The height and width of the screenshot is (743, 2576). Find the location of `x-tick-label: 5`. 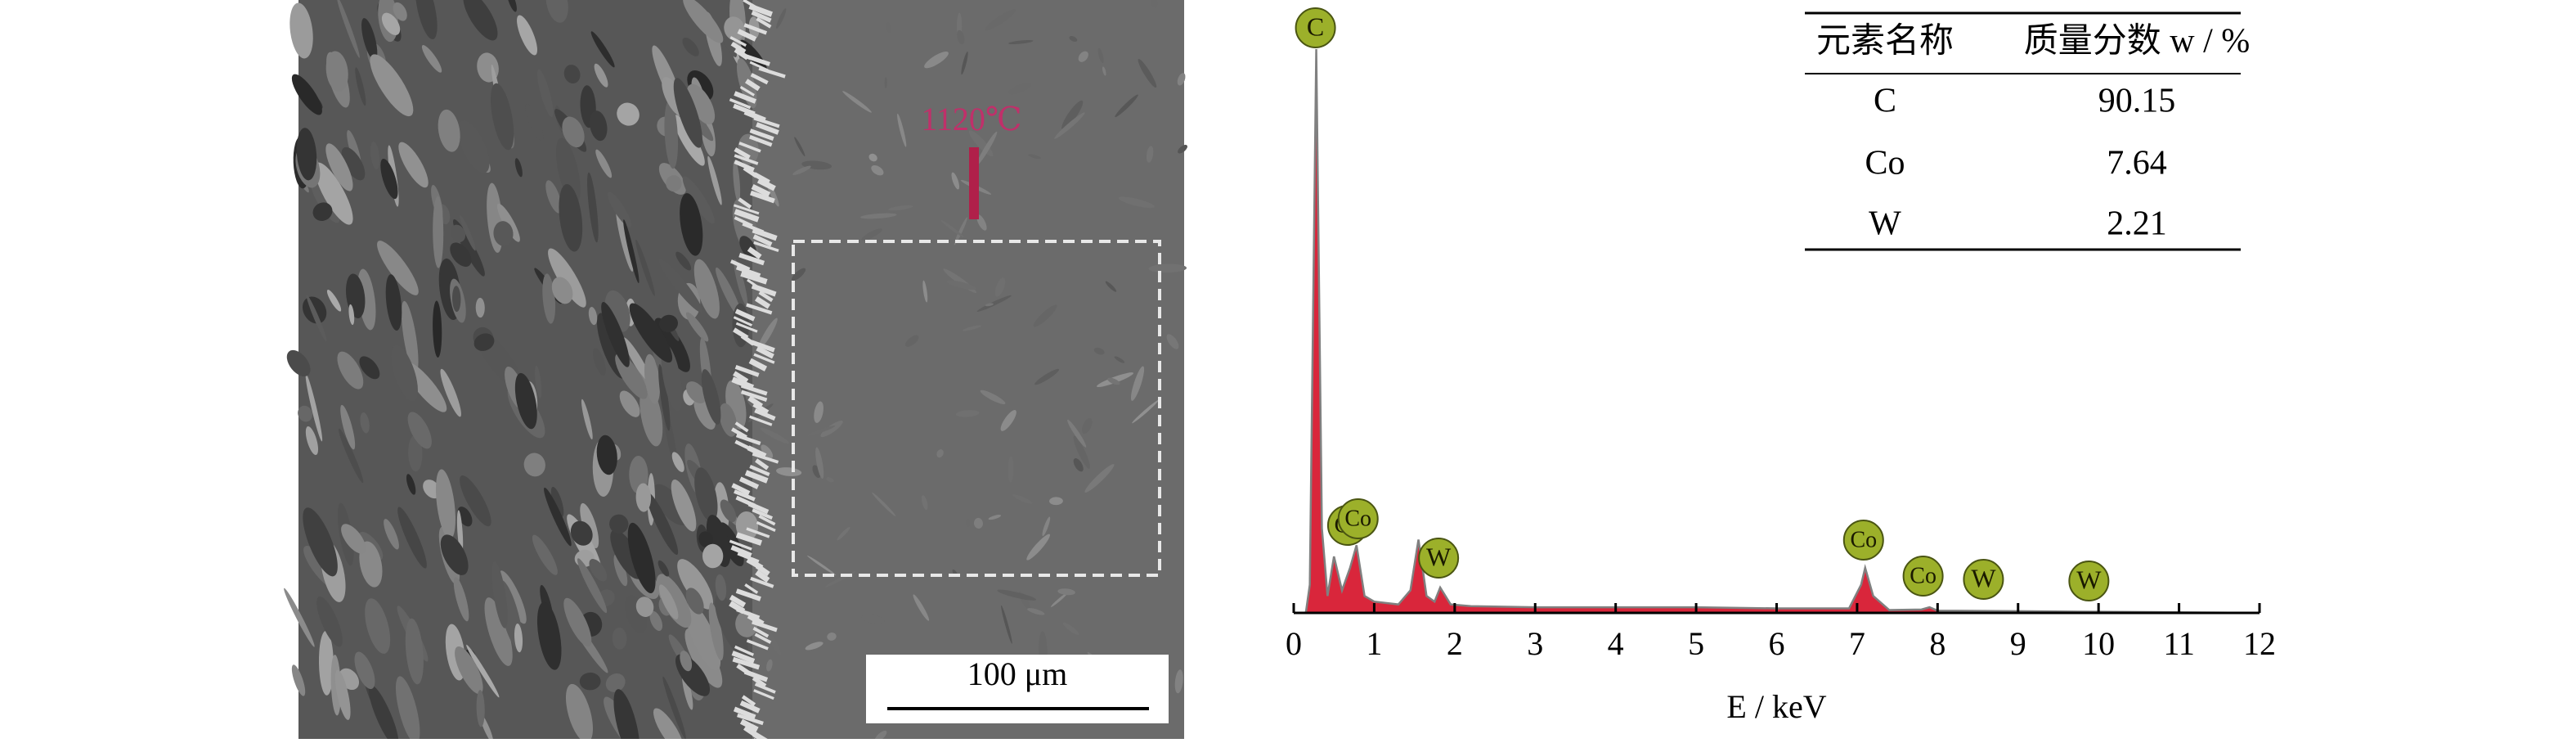

x-tick-label: 5 is located at coordinates (1696, 644).